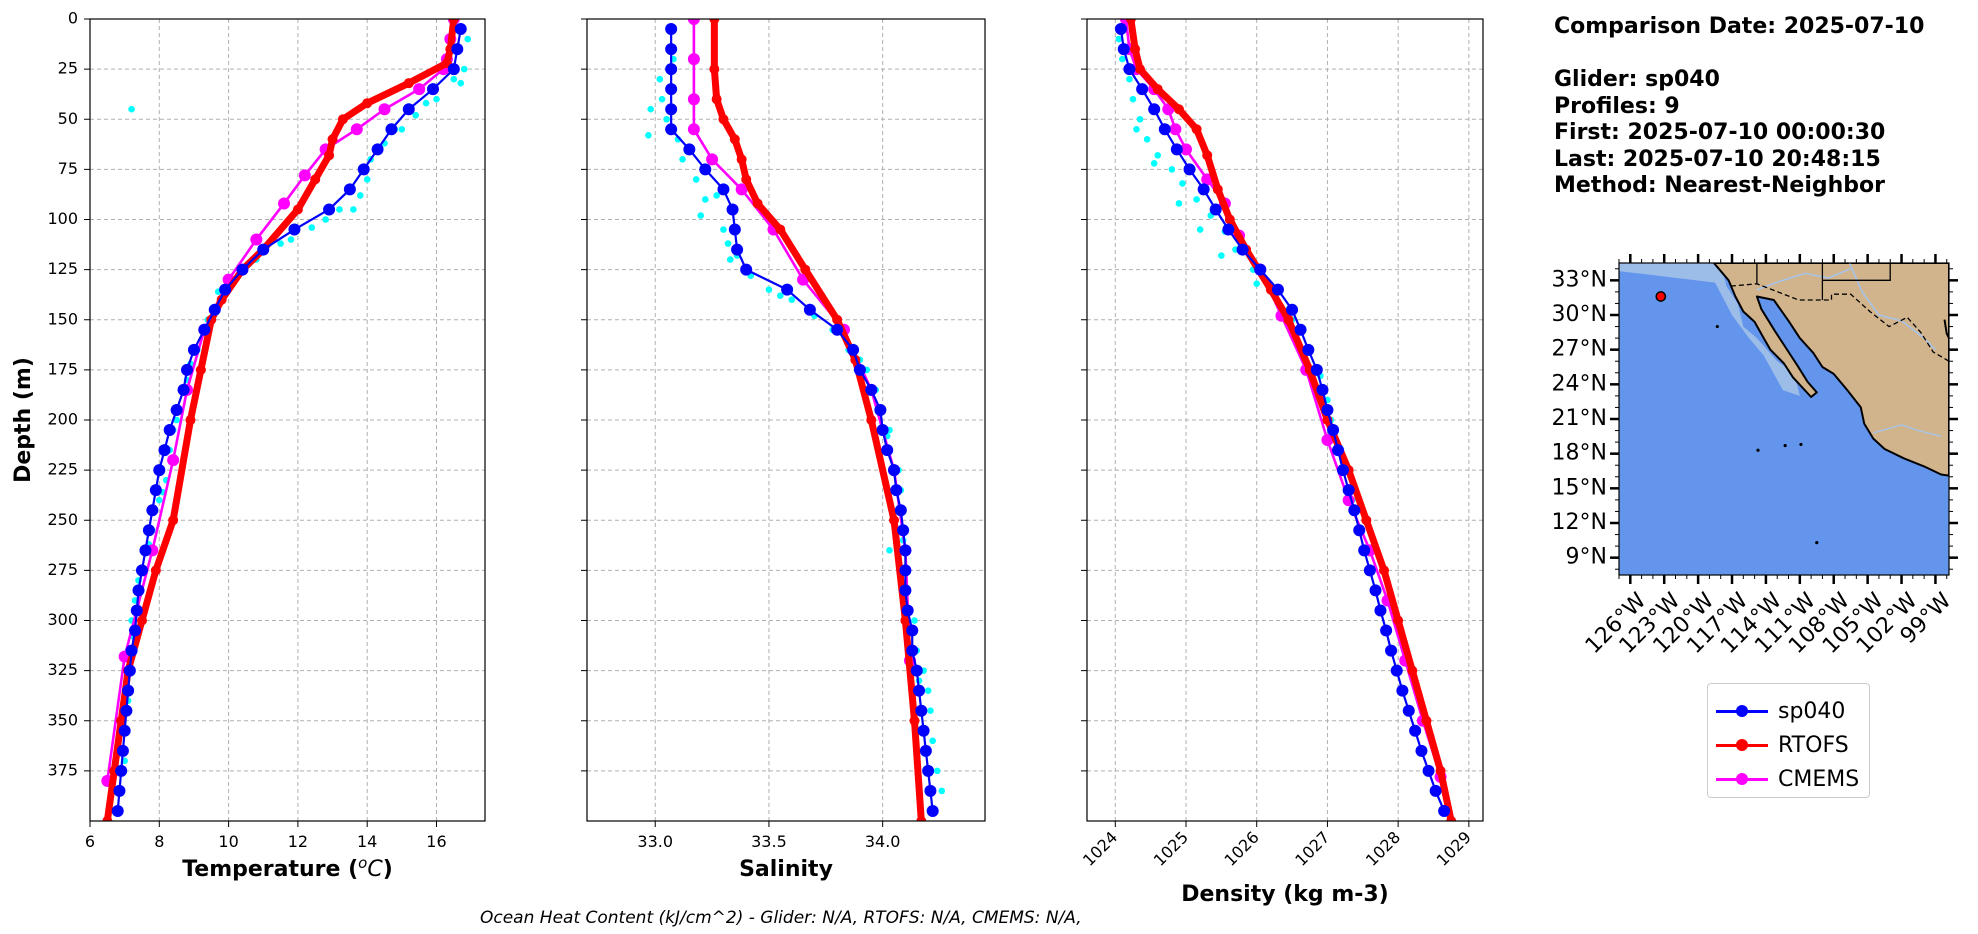 This screenshot has width=1978, height=934. What do you see at coordinates (62, 719) in the screenshot?
I see `y-tick-label: 350` at bounding box center [62, 719].